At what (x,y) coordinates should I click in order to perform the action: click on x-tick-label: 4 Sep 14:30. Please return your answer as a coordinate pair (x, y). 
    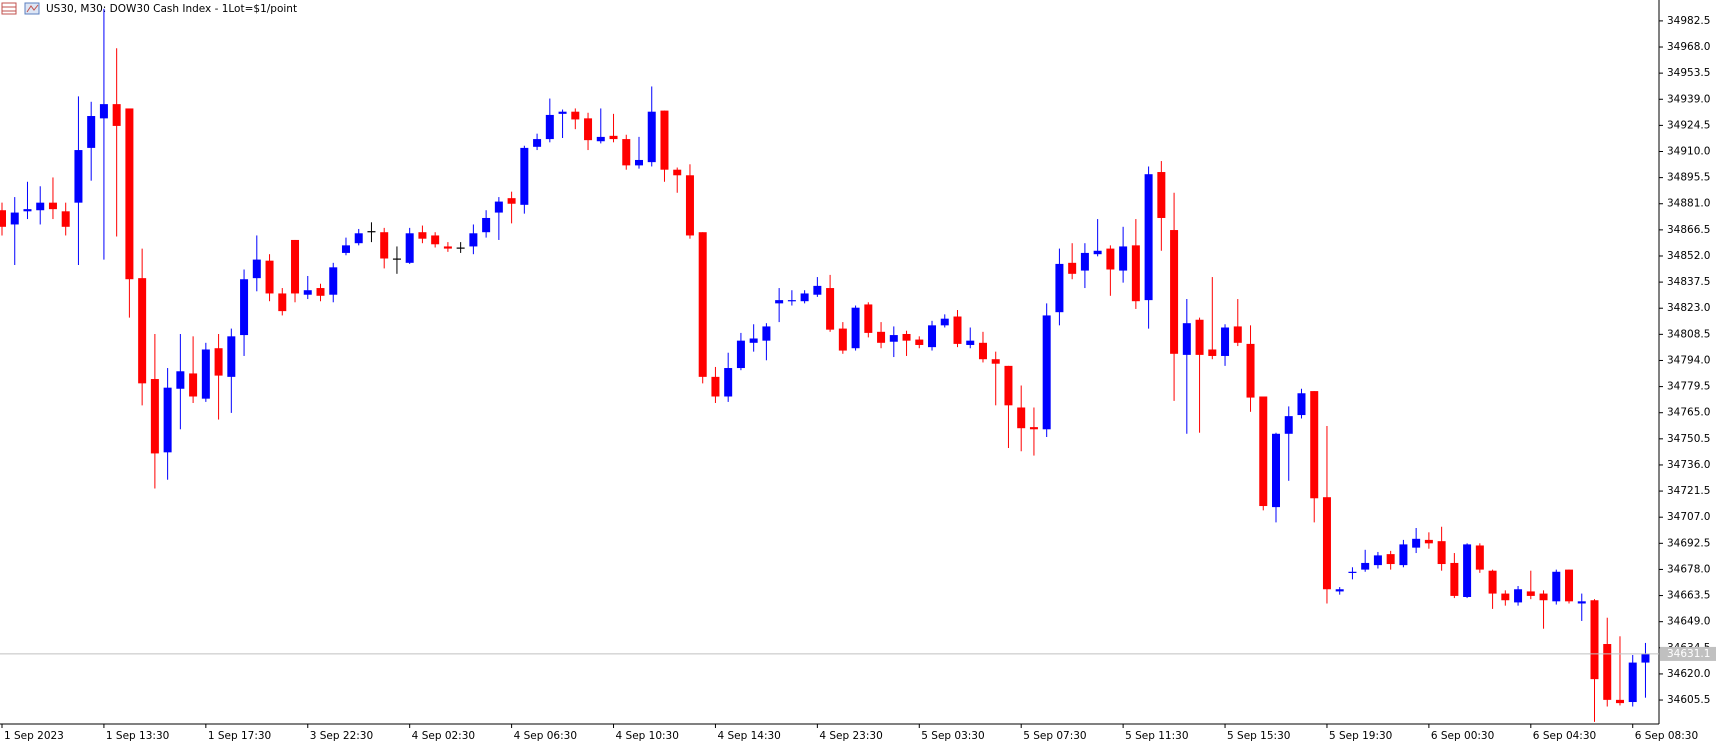
    Looking at the image, I should click on (748, 736).